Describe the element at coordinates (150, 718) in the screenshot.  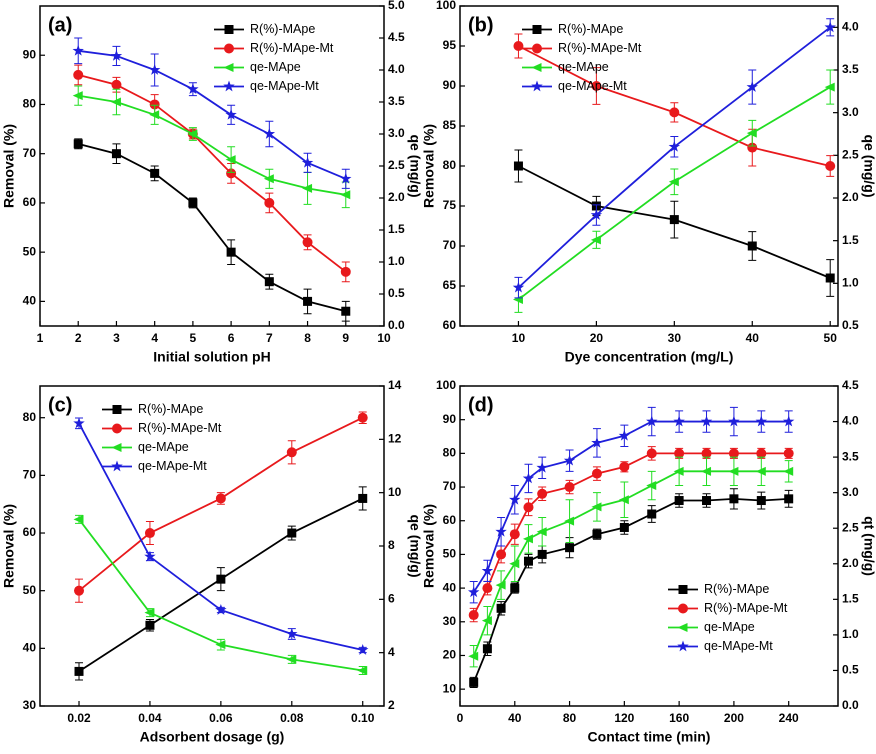
I see `x-tick-label: 0.04` at that location.